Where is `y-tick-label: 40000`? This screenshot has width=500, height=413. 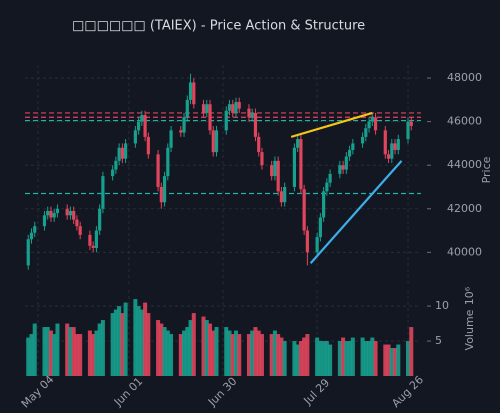
y-tick-label: 40000 is located at coordinates (464, 251).